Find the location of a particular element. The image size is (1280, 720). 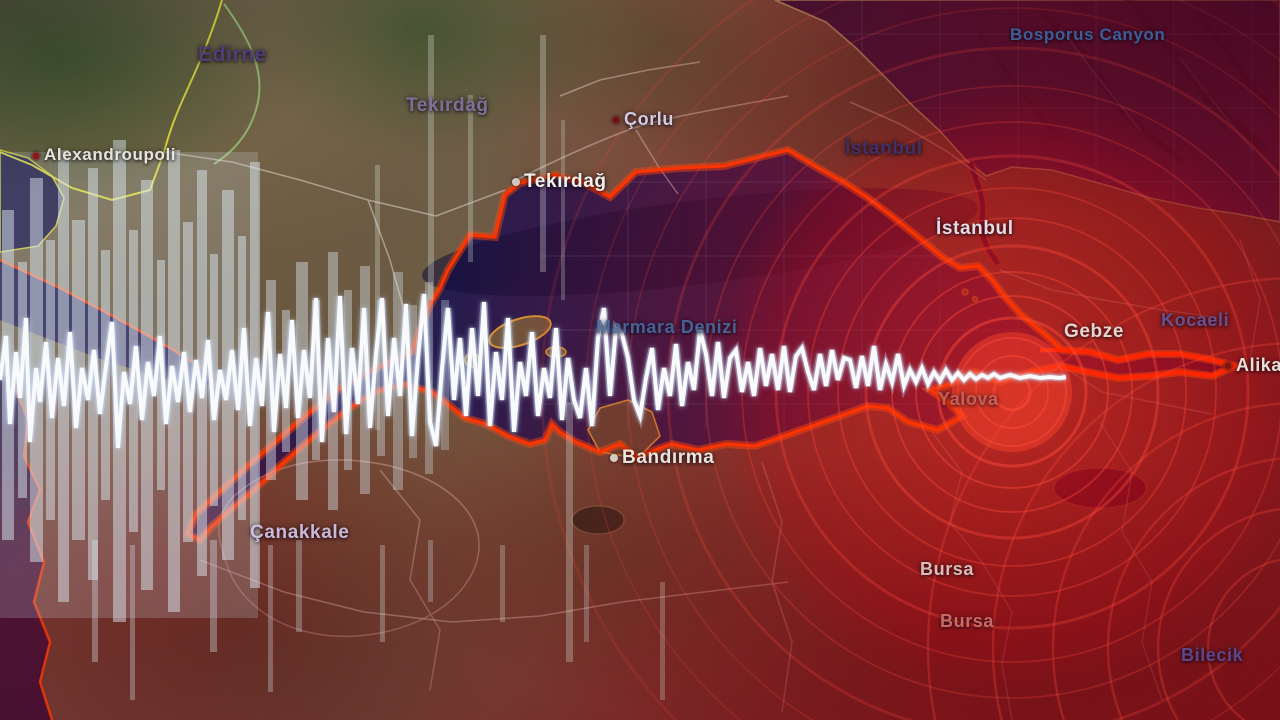

shockwave-ring is located at coordinates (1012, 392).